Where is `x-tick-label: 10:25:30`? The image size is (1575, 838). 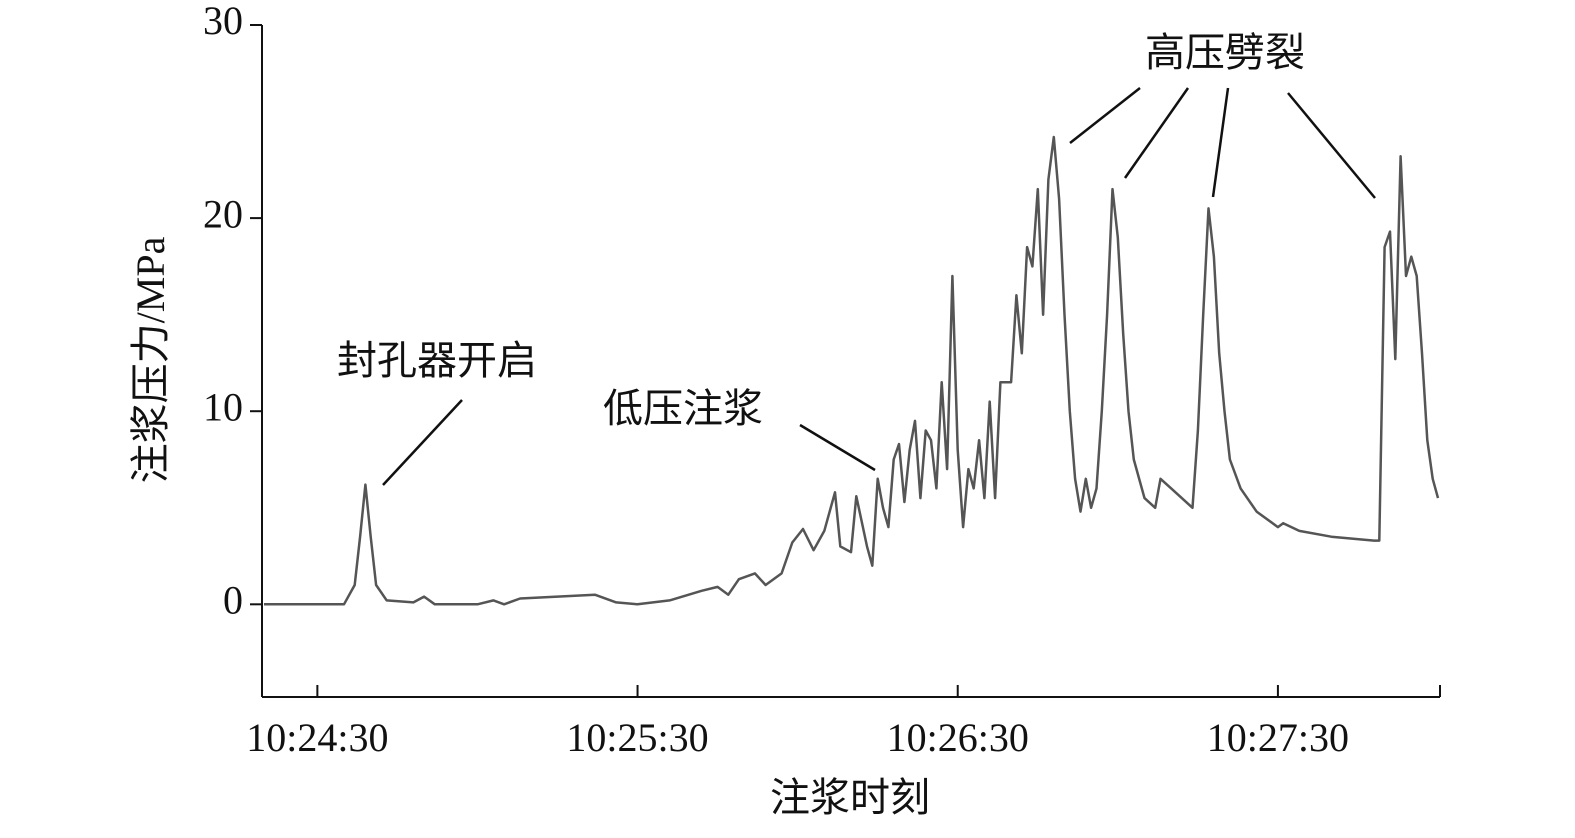
x-tick-label: 10:25:30 is located at coordinates (637, 737).